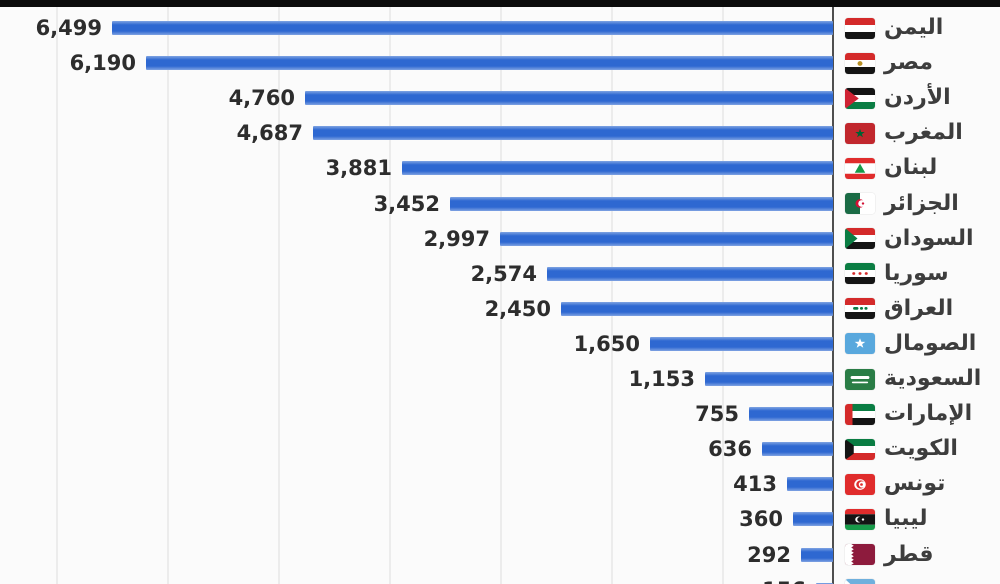  Describe the element at coordinates (921, 203) in the screenshot. I see `country-label: الجزائر` at that location.